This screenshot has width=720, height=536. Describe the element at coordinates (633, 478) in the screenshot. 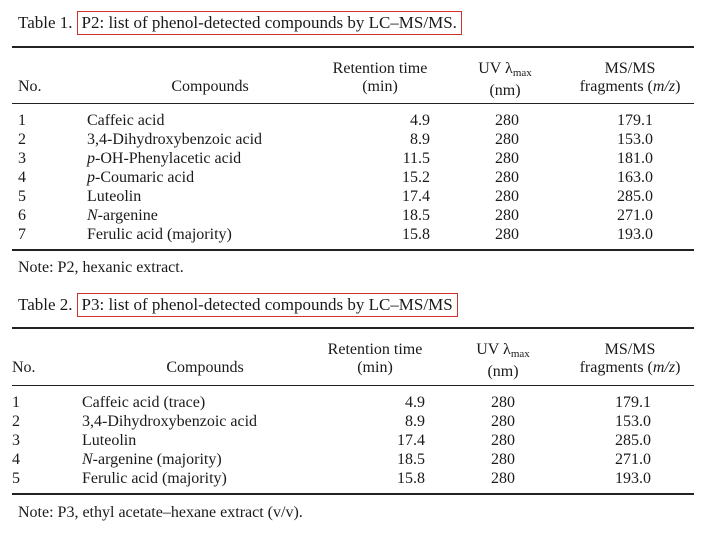

I see `table-row-ms: 193.0` at that location.